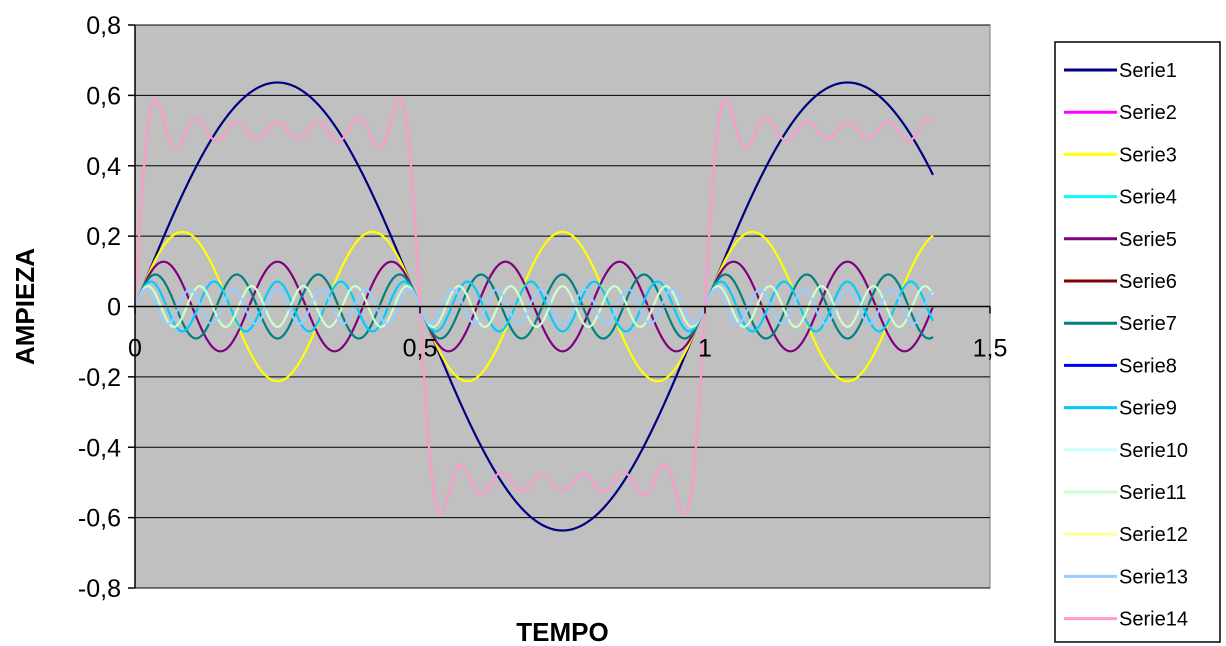 This screenshot has height=646, width=1226. Describe the element at coordinates (1148, 240) in the screenshot. I see `legend-label-serie5: Serie5` at that location.